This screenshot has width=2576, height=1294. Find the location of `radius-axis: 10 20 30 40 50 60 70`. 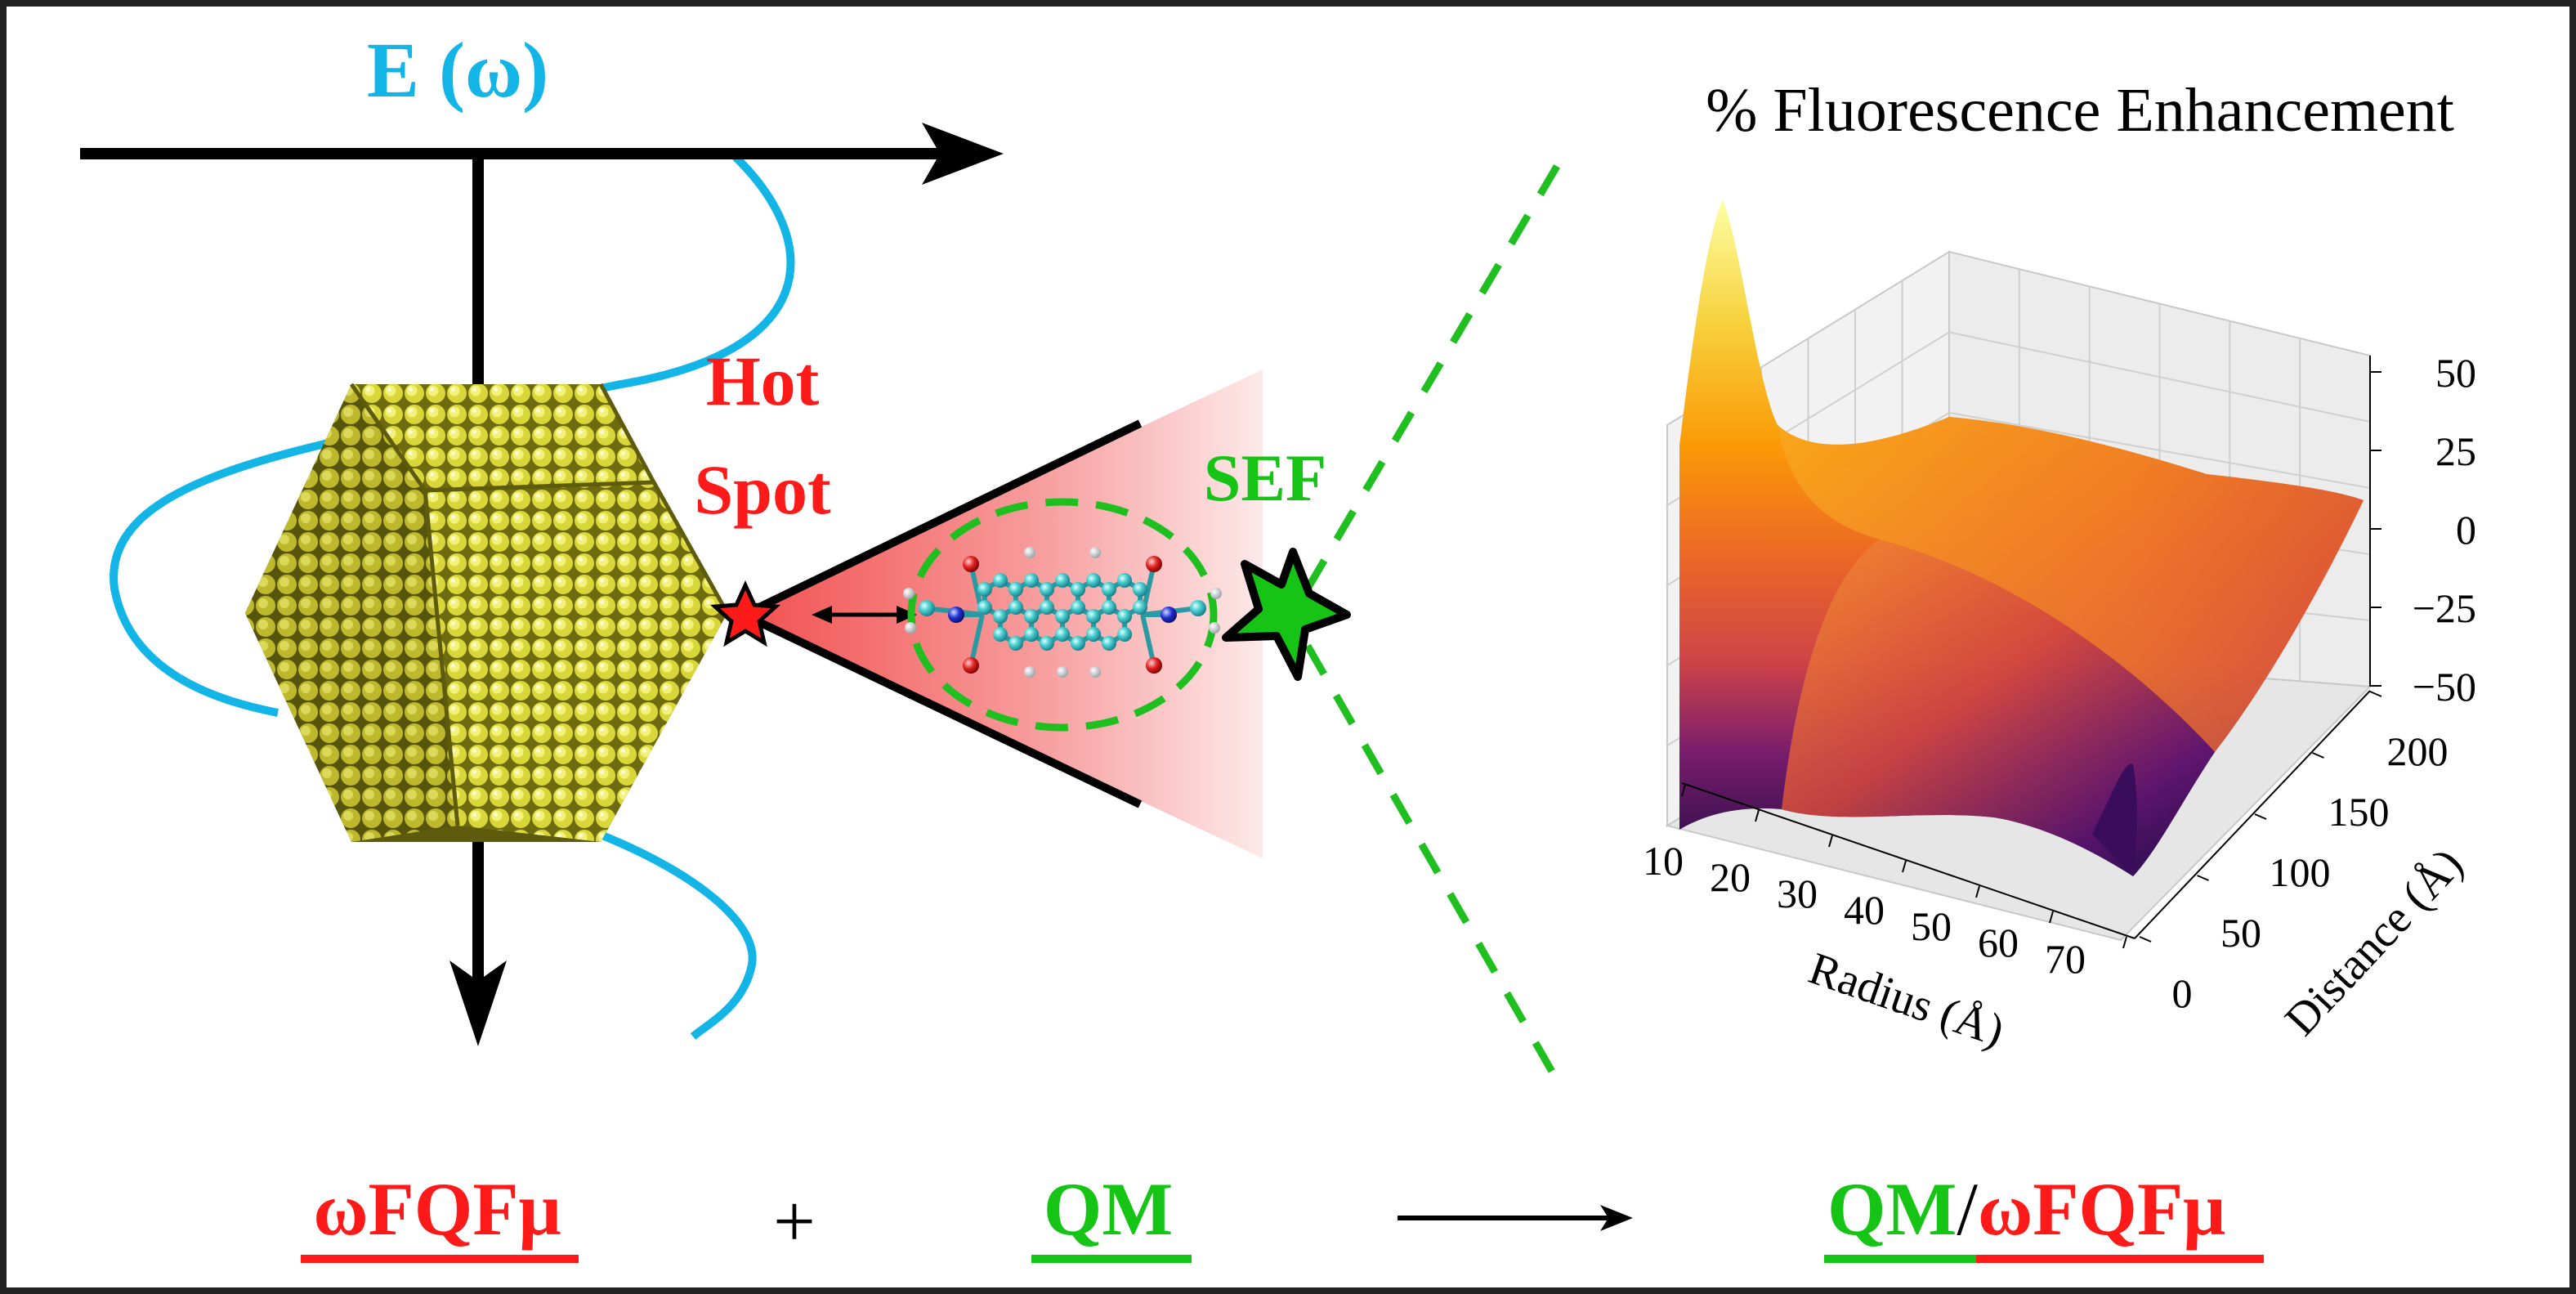

radius-axis: 10 20 30 40 50 60 70 is located at coordinates (1885, 883).